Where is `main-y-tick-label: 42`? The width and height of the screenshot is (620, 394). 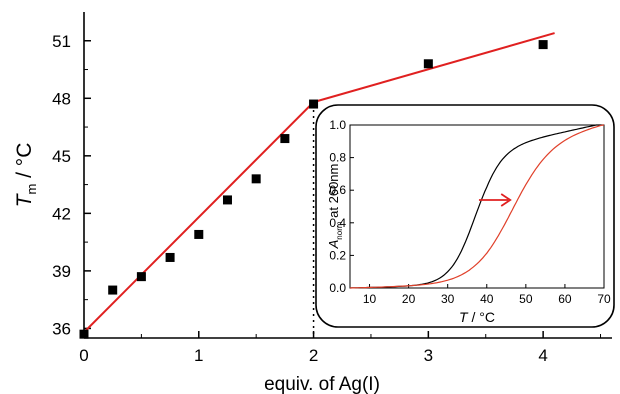 main-y-tick-label: 42 is located at coordinates (61, 213).